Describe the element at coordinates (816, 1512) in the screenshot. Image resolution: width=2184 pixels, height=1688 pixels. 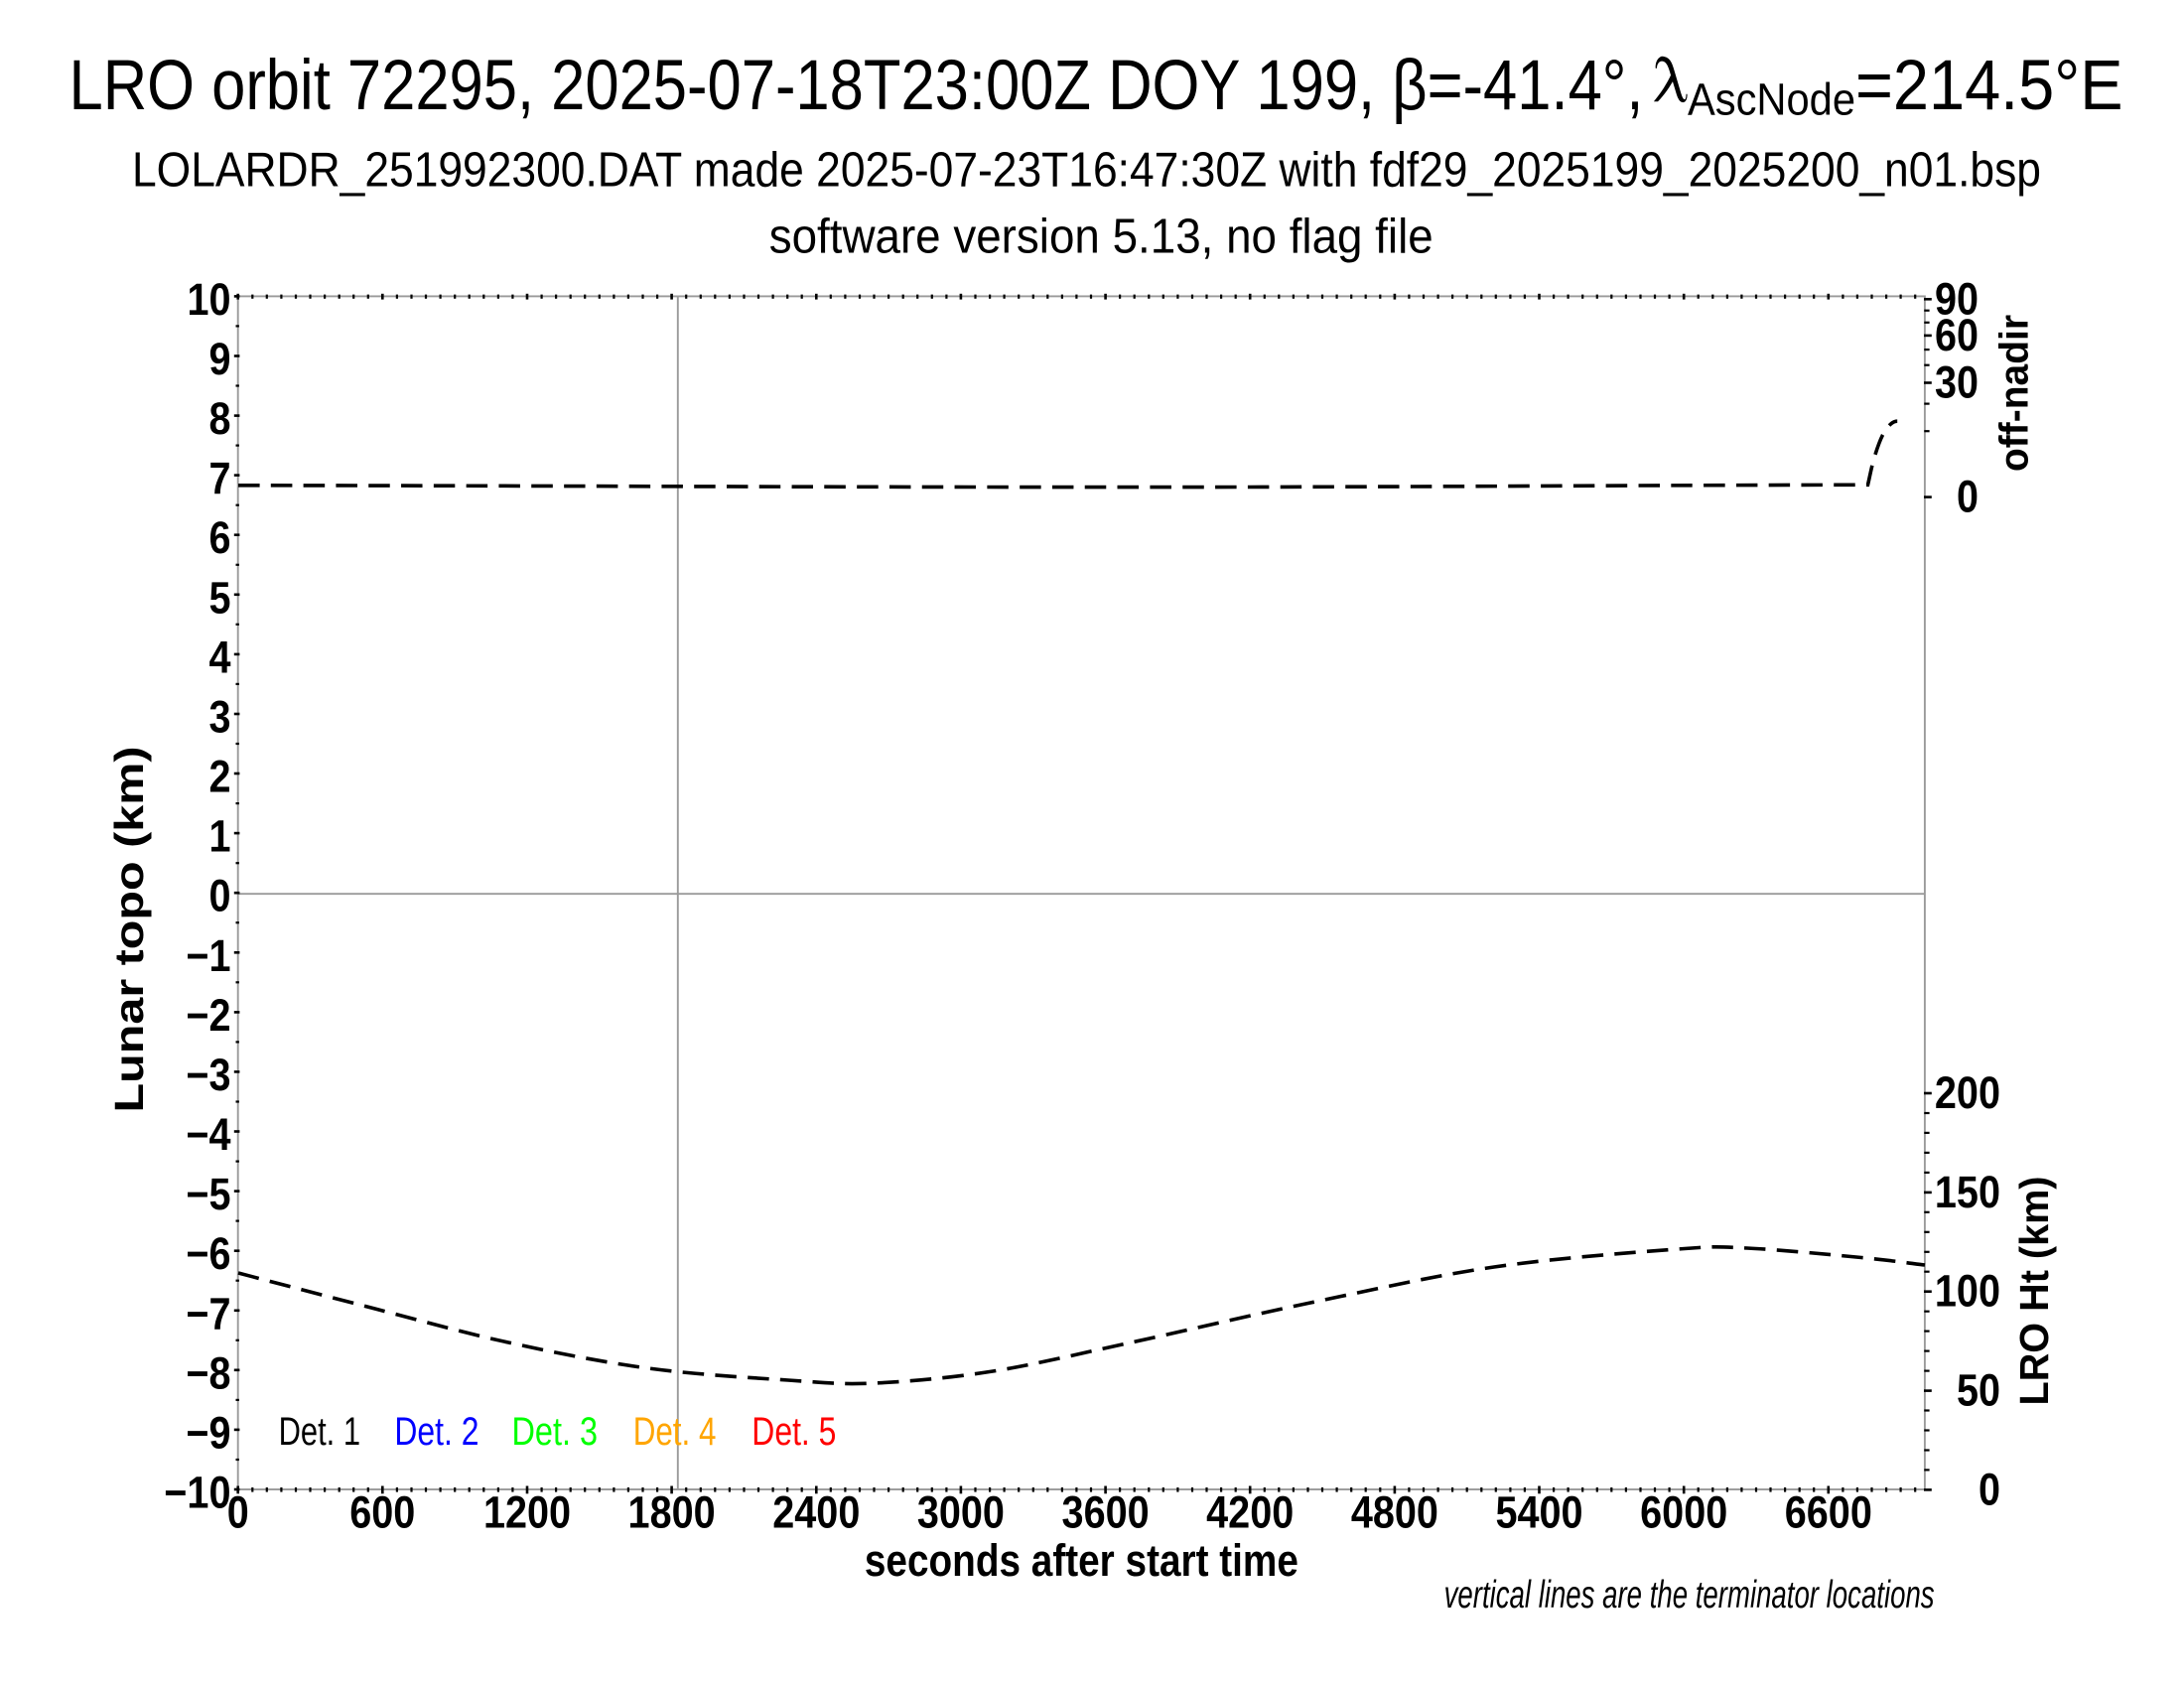
I see `svg-text: 2400` at that location.